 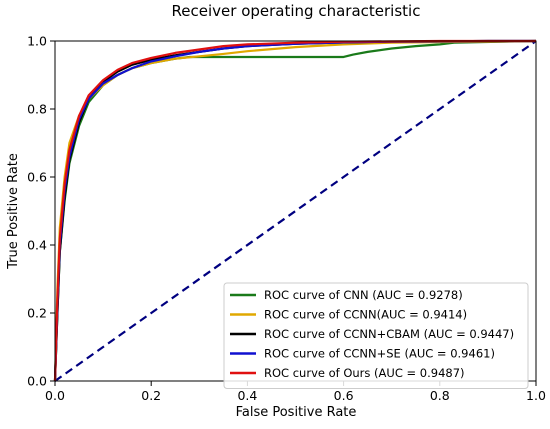 I want to click on y-tick-label: 0.4, so click(x=37, y=245).